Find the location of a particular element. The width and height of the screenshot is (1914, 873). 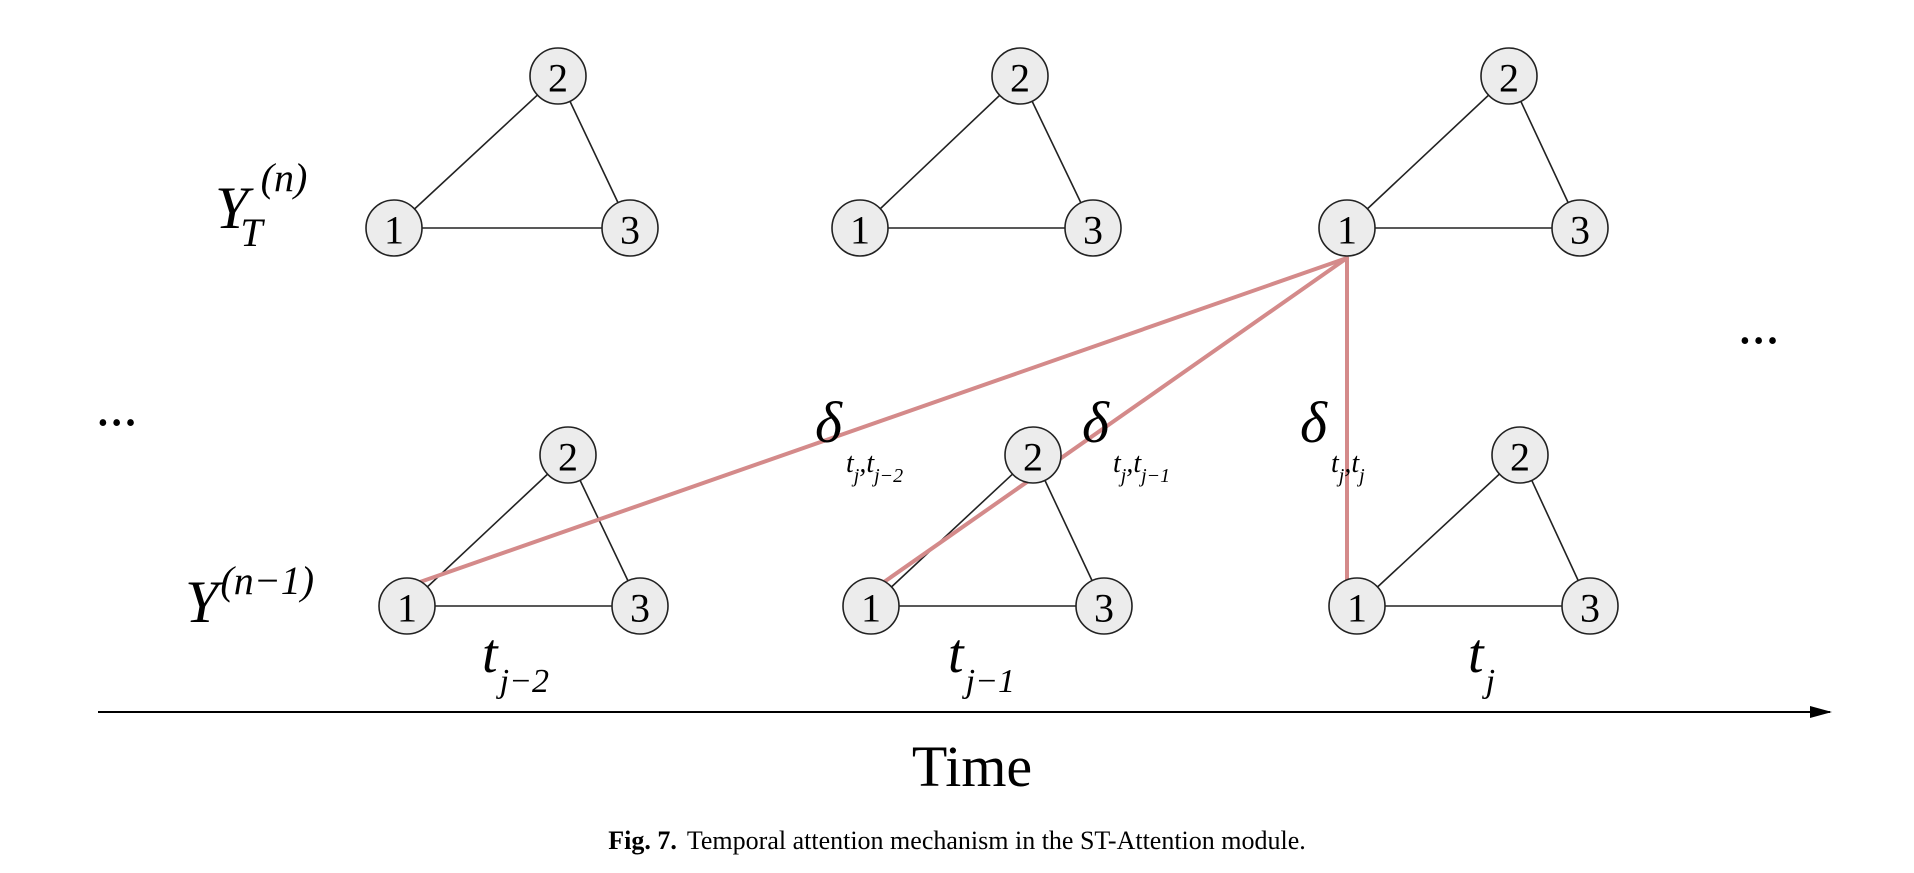

attention-label-tj: δtj,tj is located at coordinates (1332, 438).